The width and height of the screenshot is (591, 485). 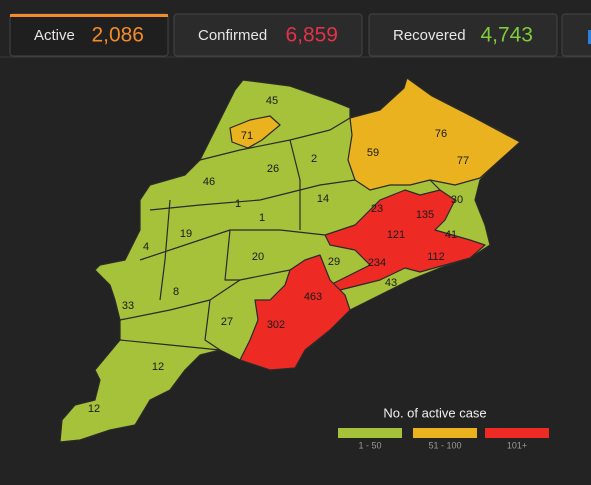 I want to click on district-label: 135, so click(x=425, y=215).